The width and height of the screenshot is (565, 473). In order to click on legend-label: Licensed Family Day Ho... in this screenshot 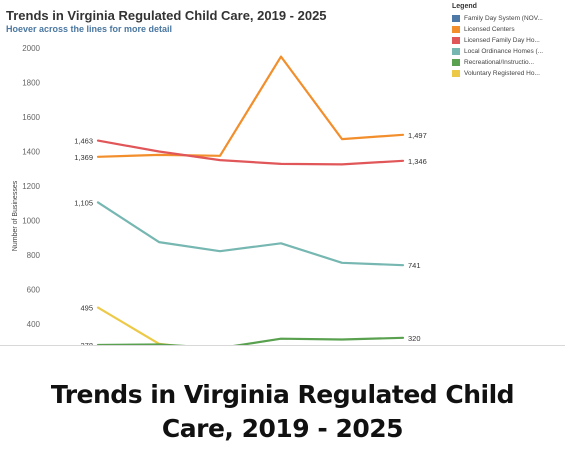, I will do `click(502, 40)`.